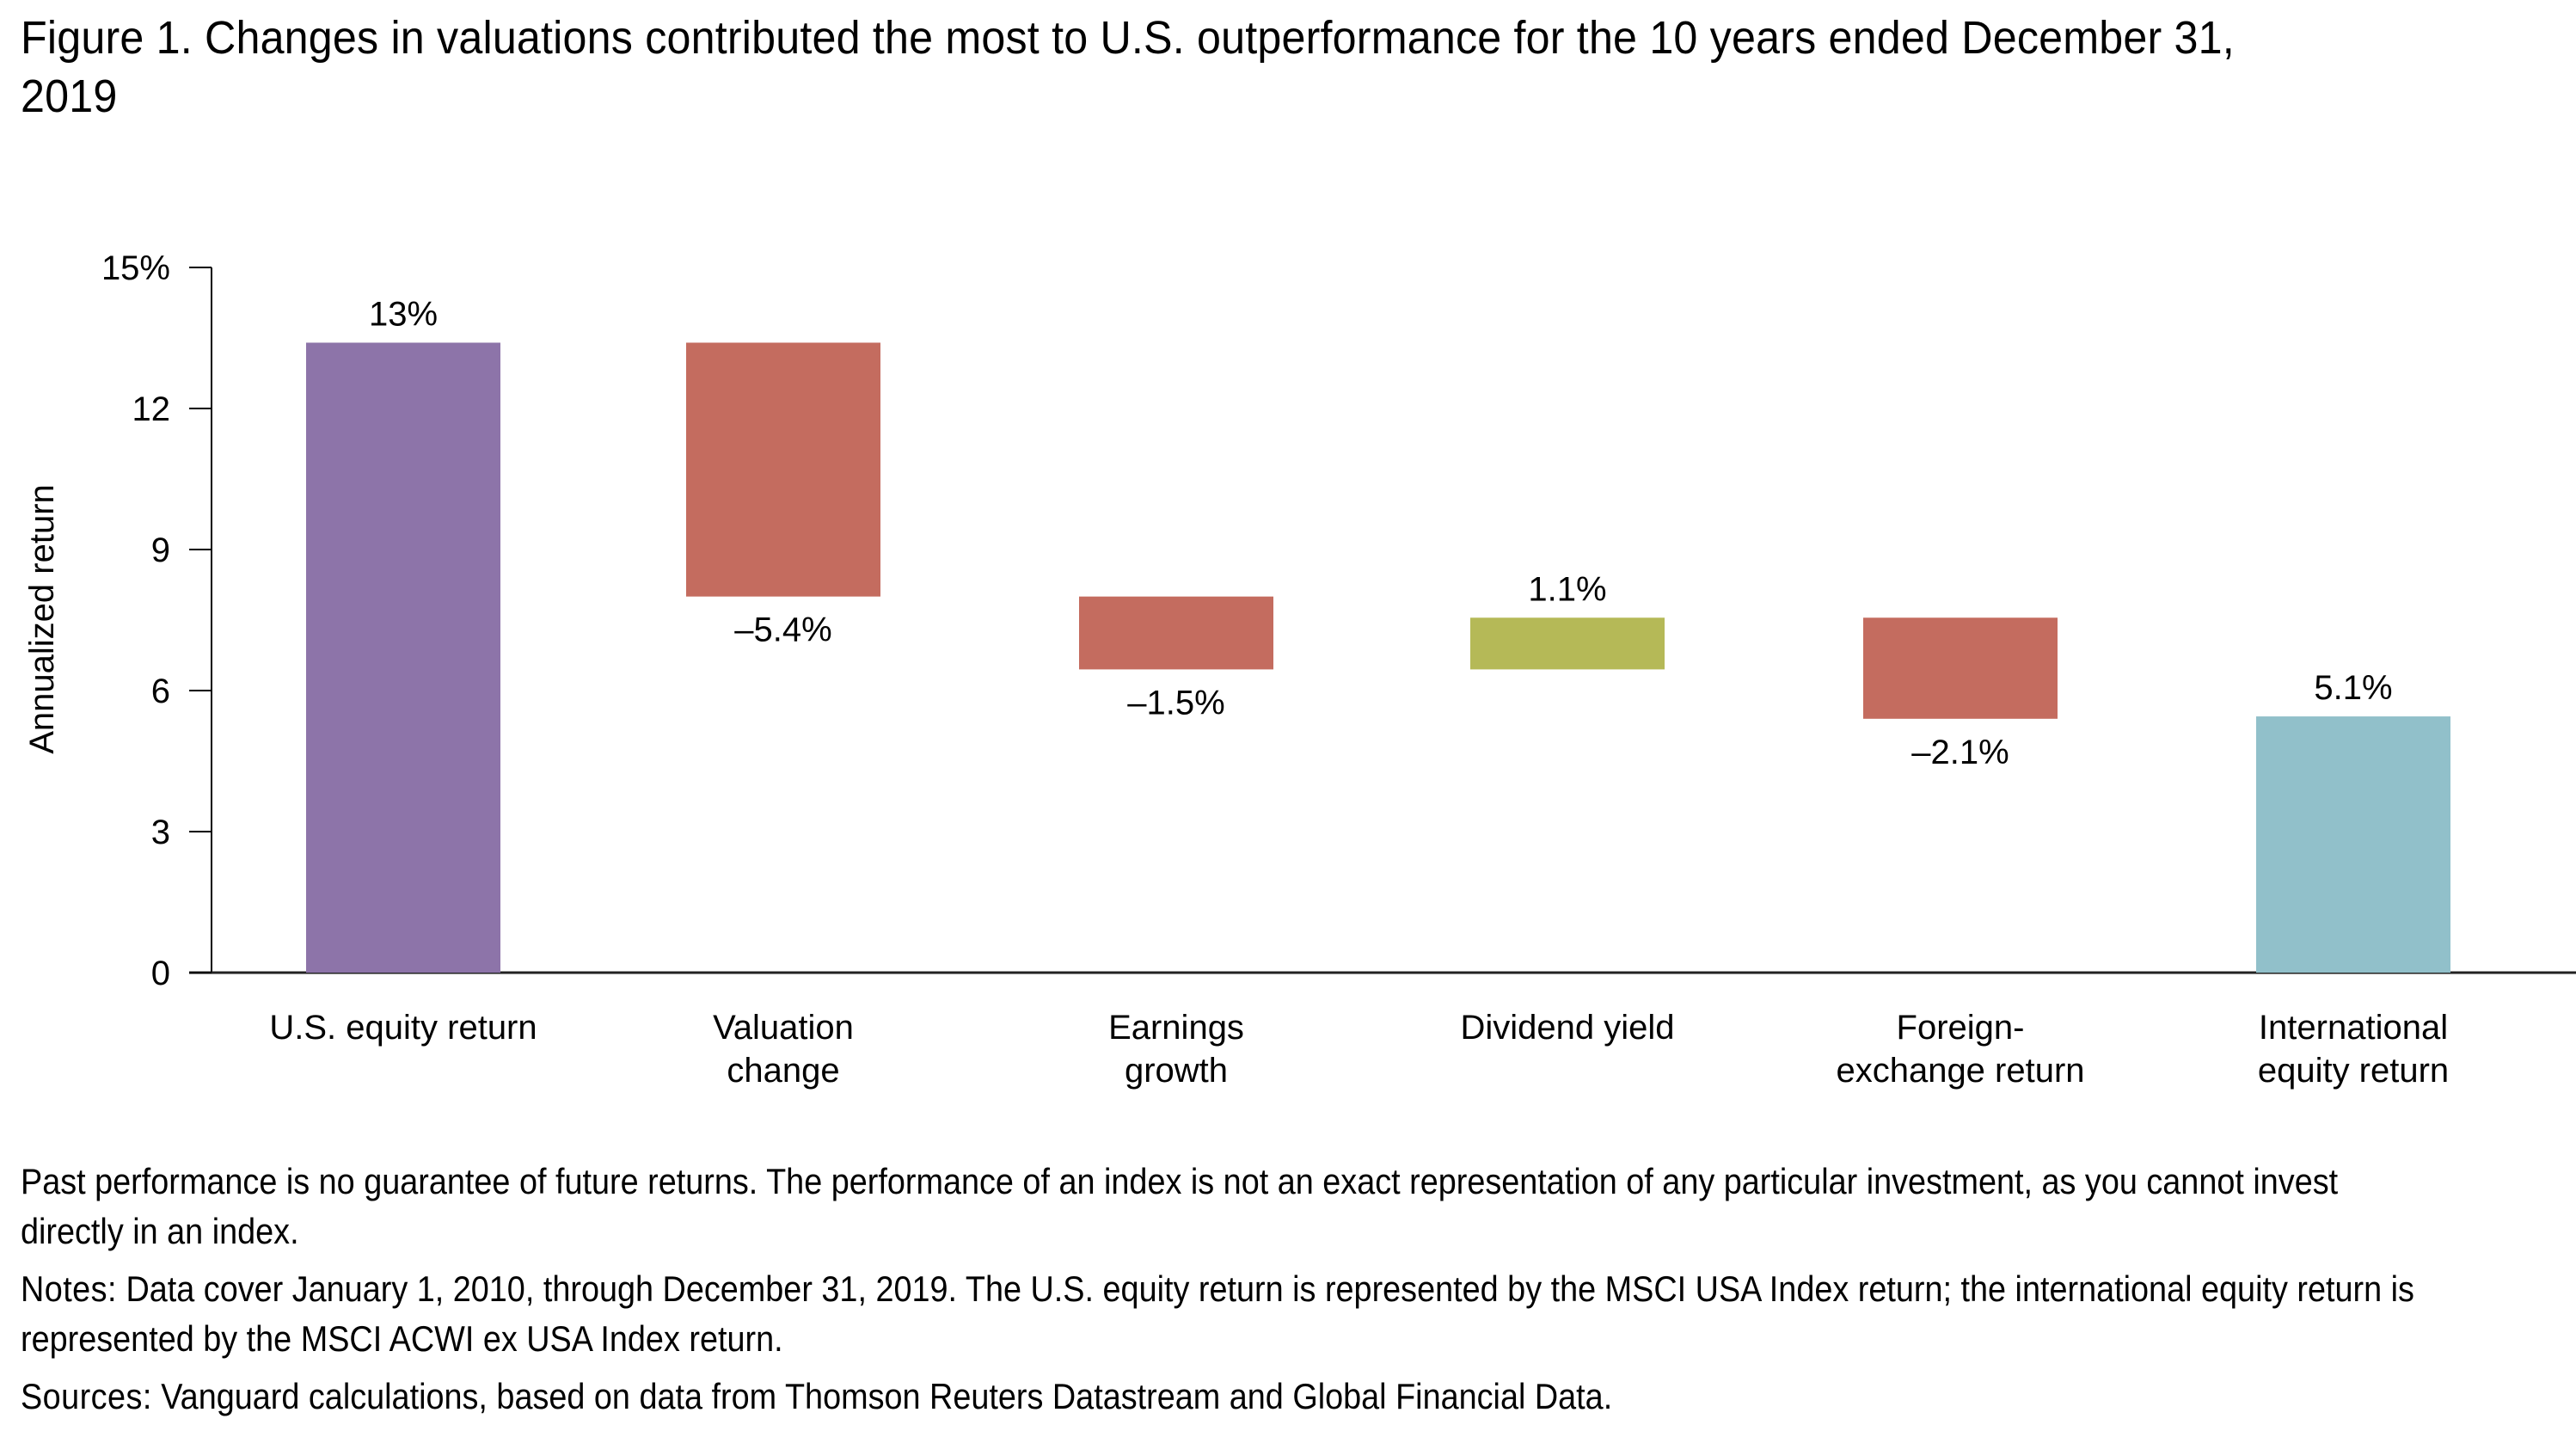  What do you see at coordinates (1567, 589) in the screenshot?
I see `data-label: 1.1%` at bounding box center [1567, 589].